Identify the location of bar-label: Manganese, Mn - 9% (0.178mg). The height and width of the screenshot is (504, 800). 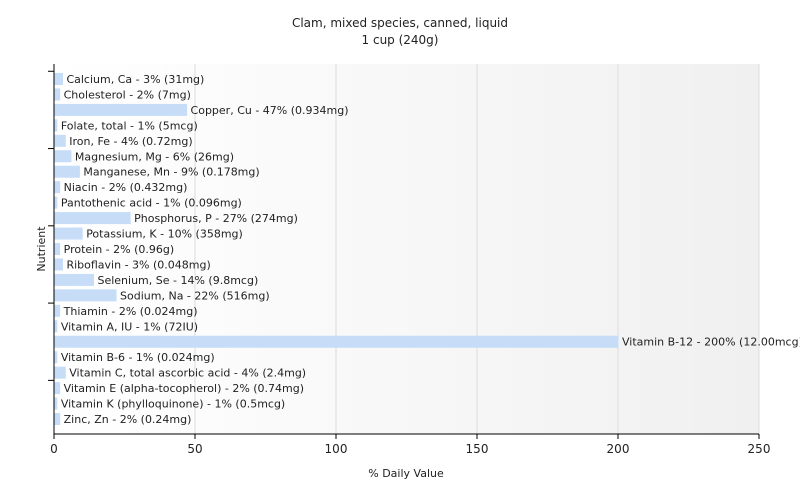
(171, 172).